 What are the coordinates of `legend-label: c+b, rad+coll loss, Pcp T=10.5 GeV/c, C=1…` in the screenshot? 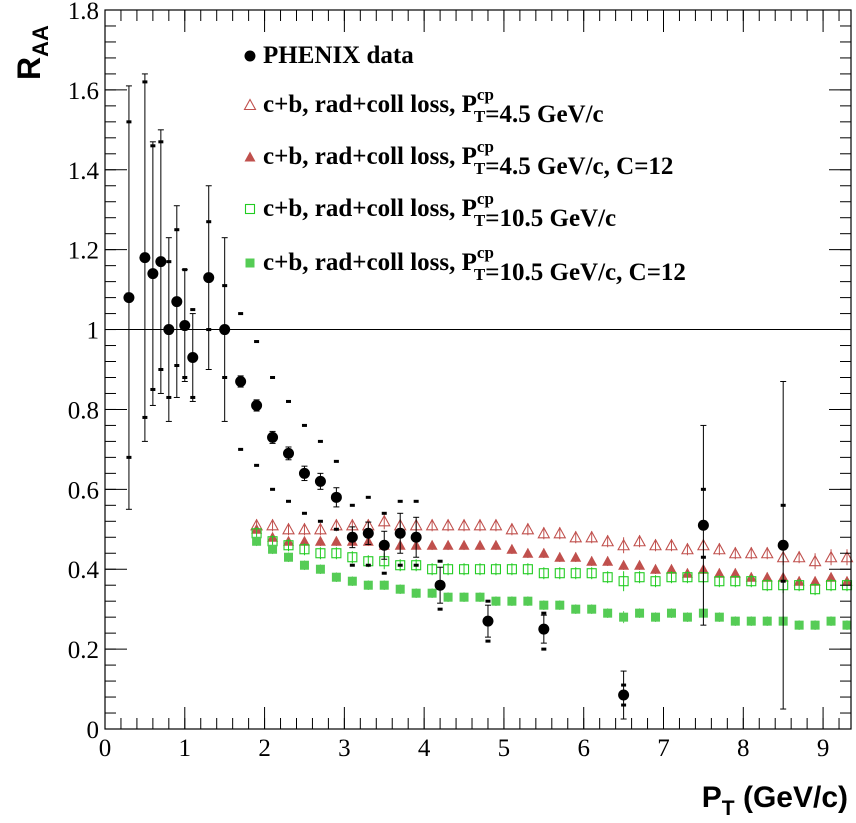 It's located at (474, 264).